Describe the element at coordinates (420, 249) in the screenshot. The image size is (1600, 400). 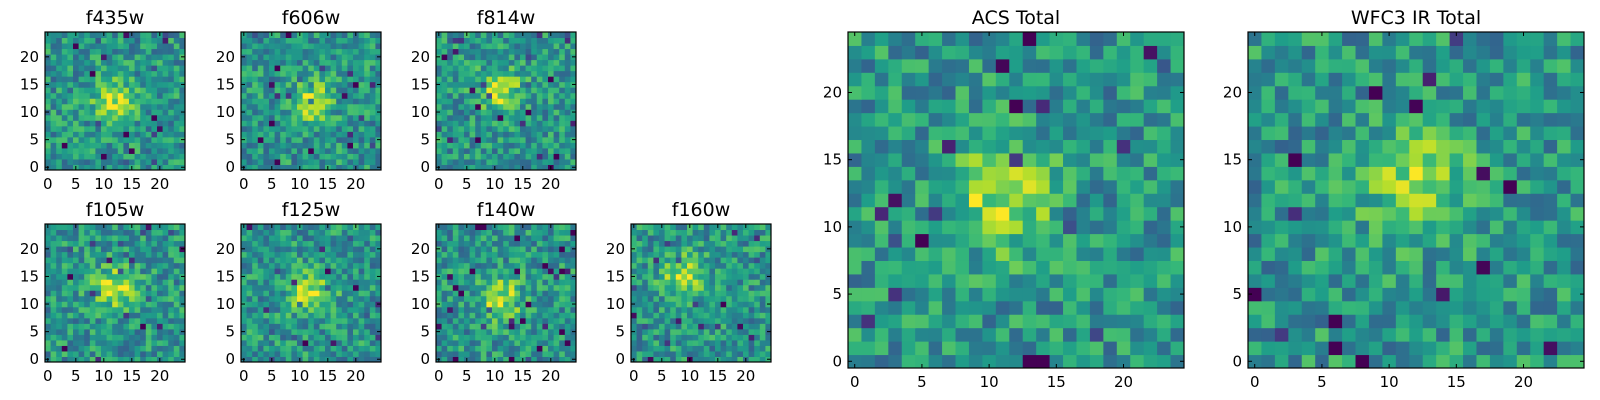
I see `y-tick-label: 20` at that location.